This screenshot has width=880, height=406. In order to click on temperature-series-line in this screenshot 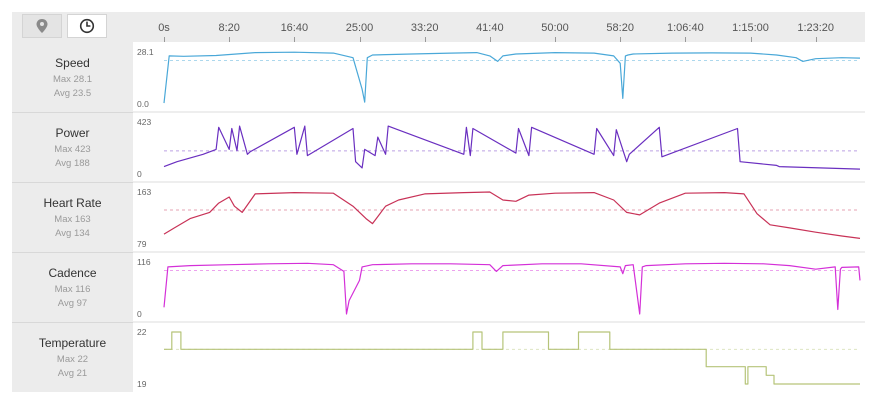, I will do `click(512, 358)`.